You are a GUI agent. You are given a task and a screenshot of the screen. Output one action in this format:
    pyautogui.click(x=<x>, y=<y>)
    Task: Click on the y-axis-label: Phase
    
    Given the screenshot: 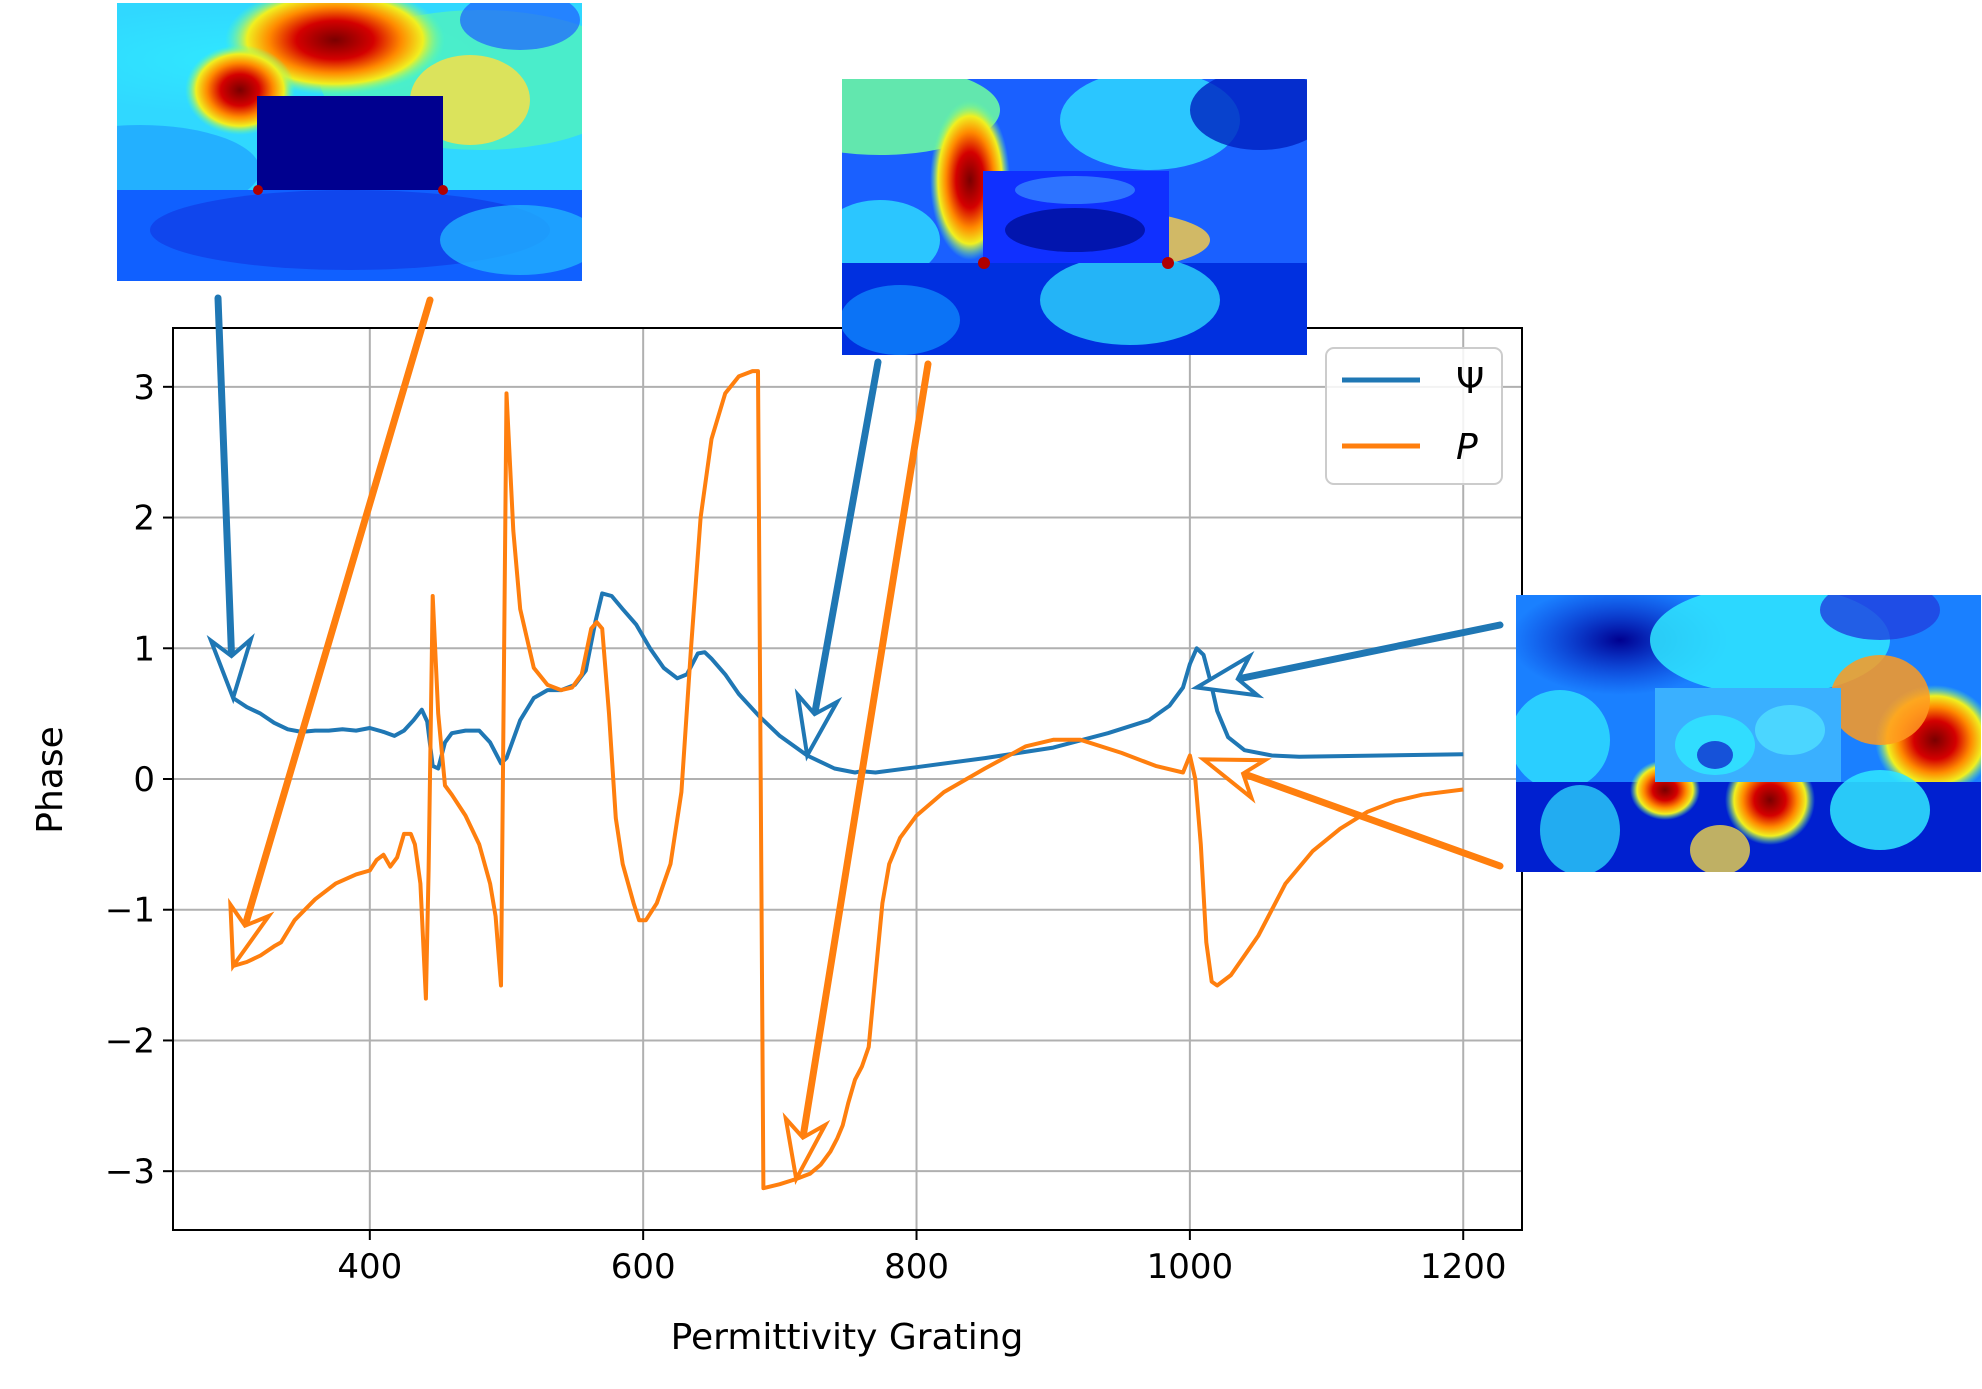 What is the action you would take?
    pyautogui.click(x=50, y=780)
    